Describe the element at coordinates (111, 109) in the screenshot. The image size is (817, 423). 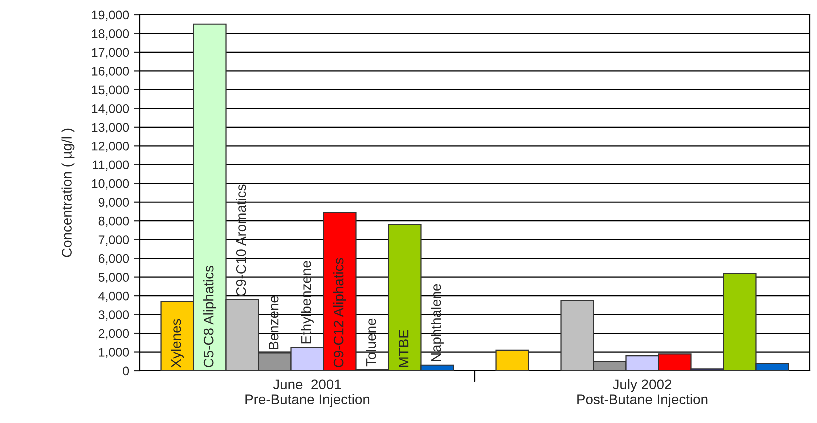
I see `y-tick-label: 14,000` at that location.